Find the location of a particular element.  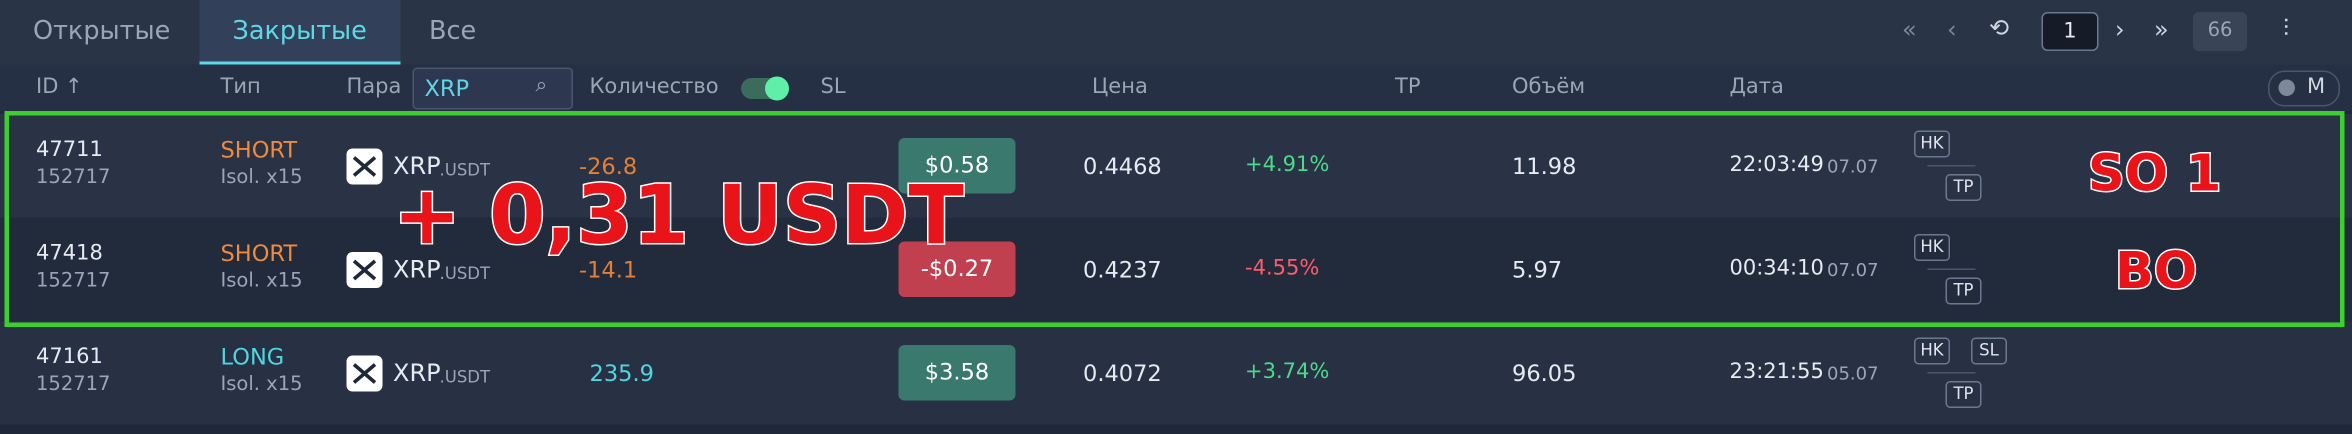

volume: 5.97 is located at coordinates (1537, 270).